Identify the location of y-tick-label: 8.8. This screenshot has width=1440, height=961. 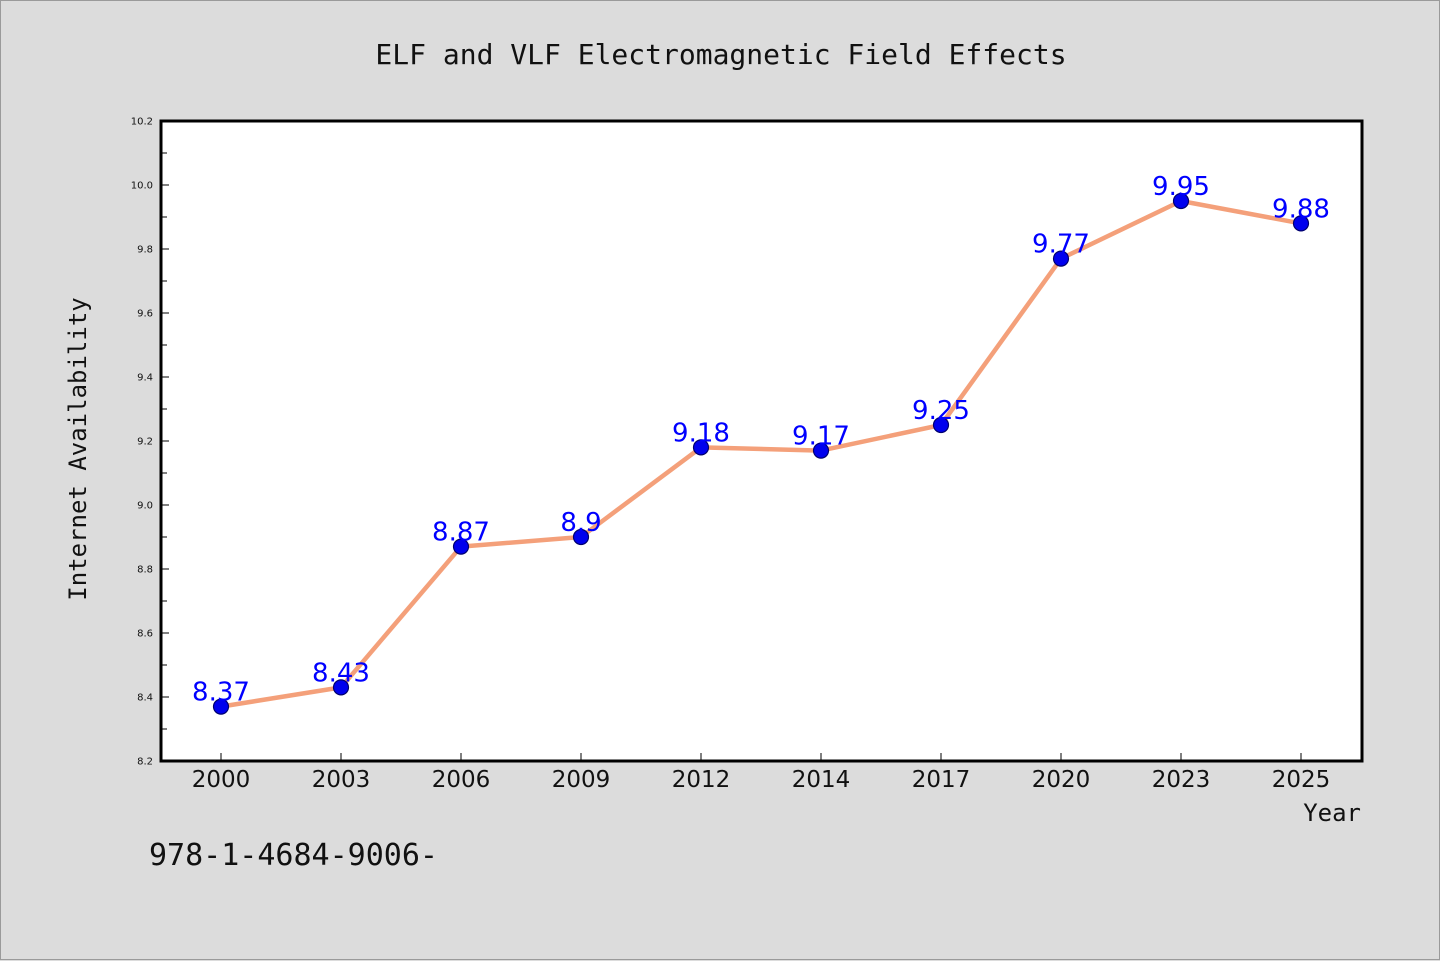
(145, 570).